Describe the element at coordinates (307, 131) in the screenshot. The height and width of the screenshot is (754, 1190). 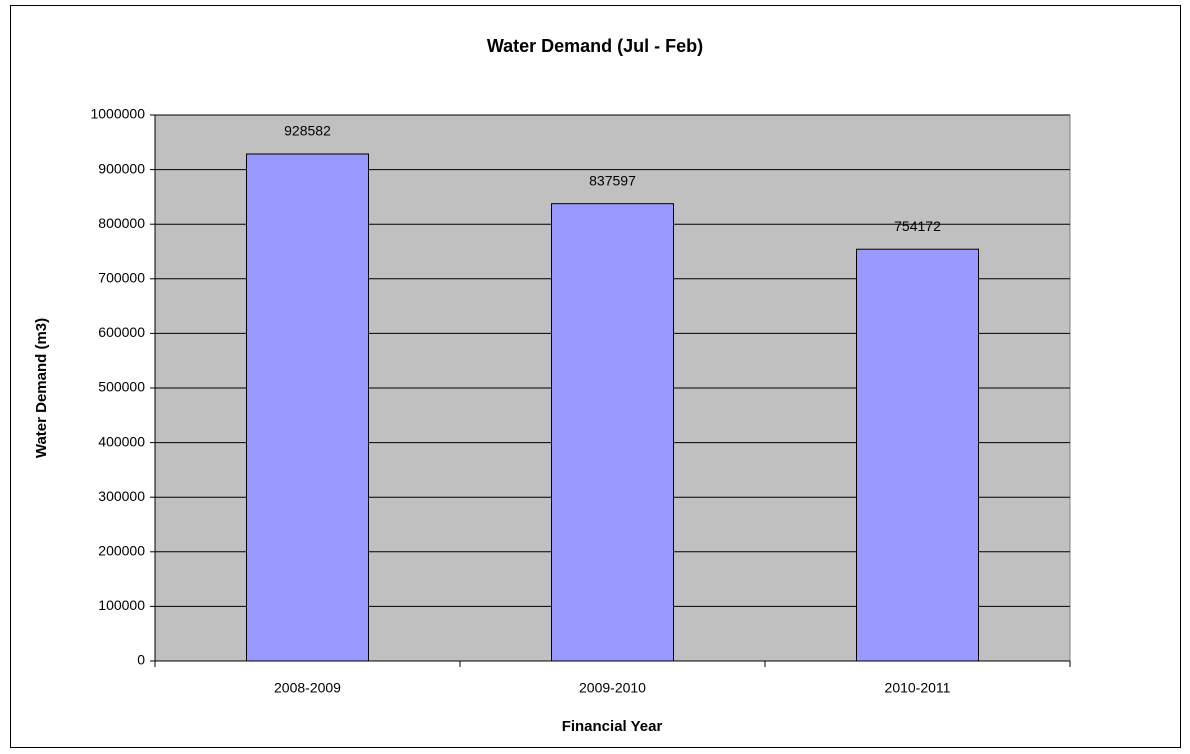
I see `data-label: 928582` at that location.